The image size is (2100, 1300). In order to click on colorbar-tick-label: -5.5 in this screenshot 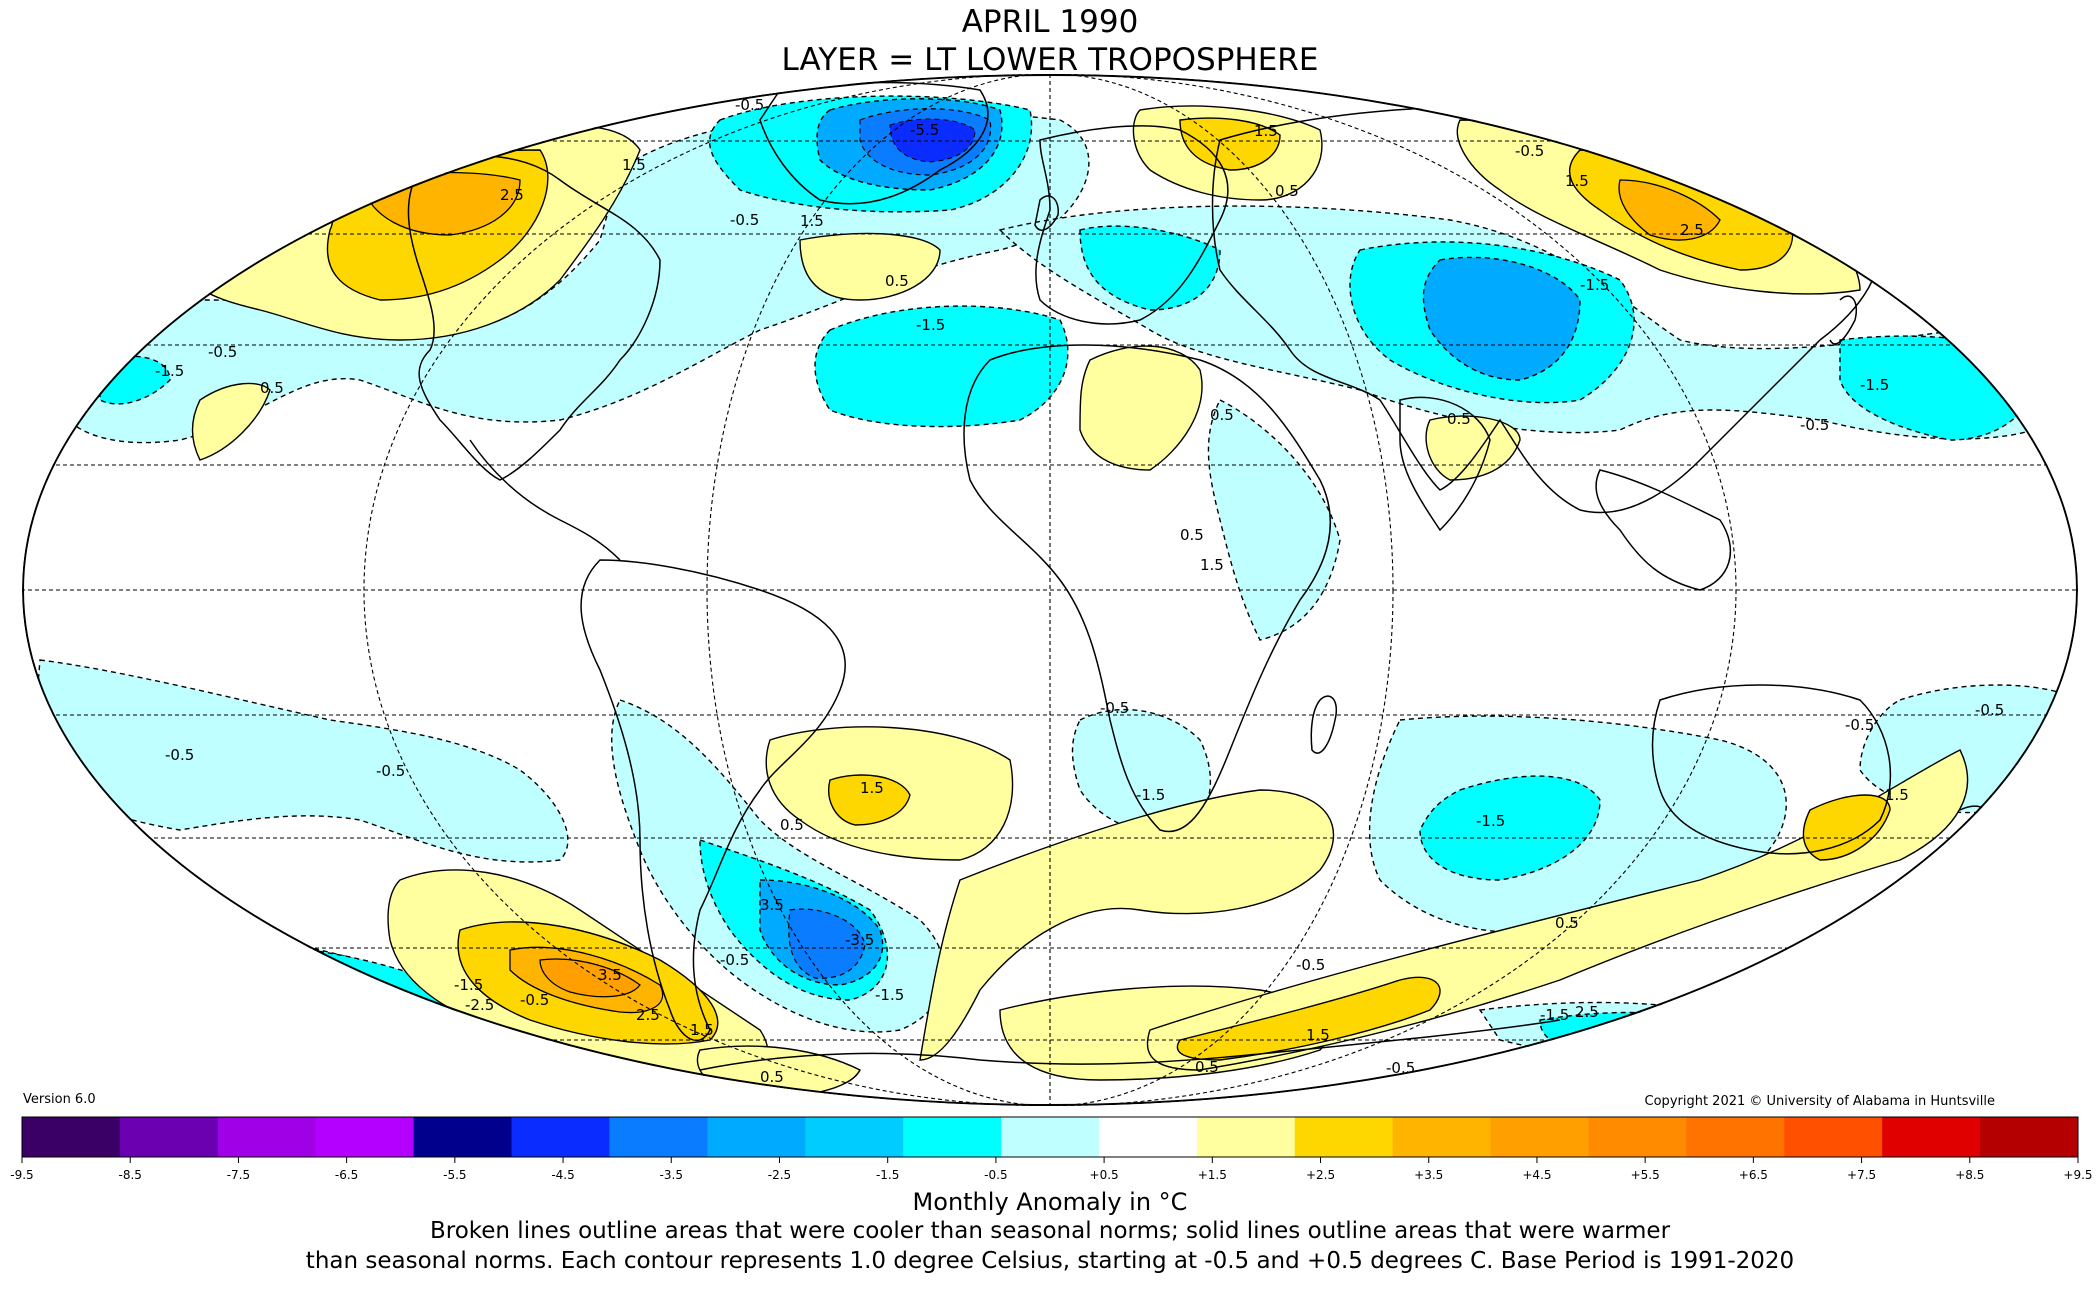, I will do `click(454, 1175)`.